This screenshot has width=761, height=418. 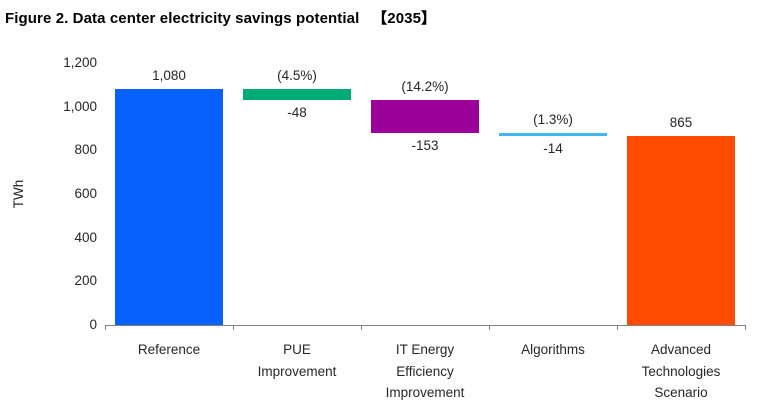 I want to click on category-label-algorithms: Algorithms, so click(x=553, y=350).